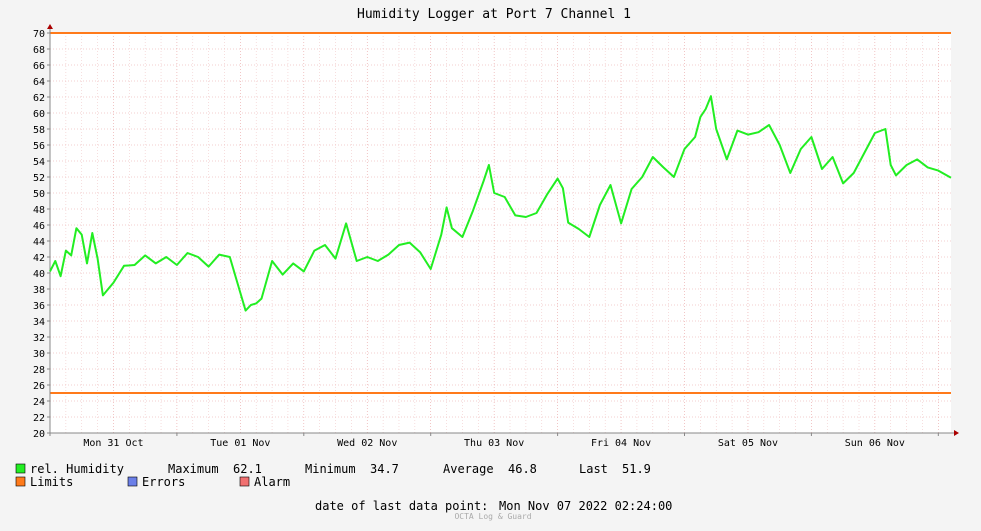 The image size is (981, 531). Describe the element at coordinates (636, 469) in the screenshot. I see `legend-last-value: 51.9` at that location.